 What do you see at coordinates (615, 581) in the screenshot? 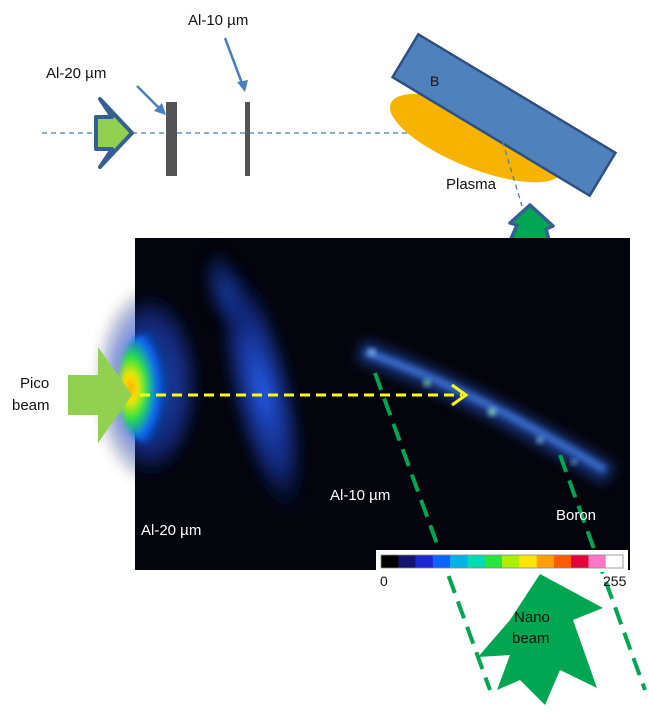
I see `colorbar-max-label: 255` at bounding box center [615, 581].